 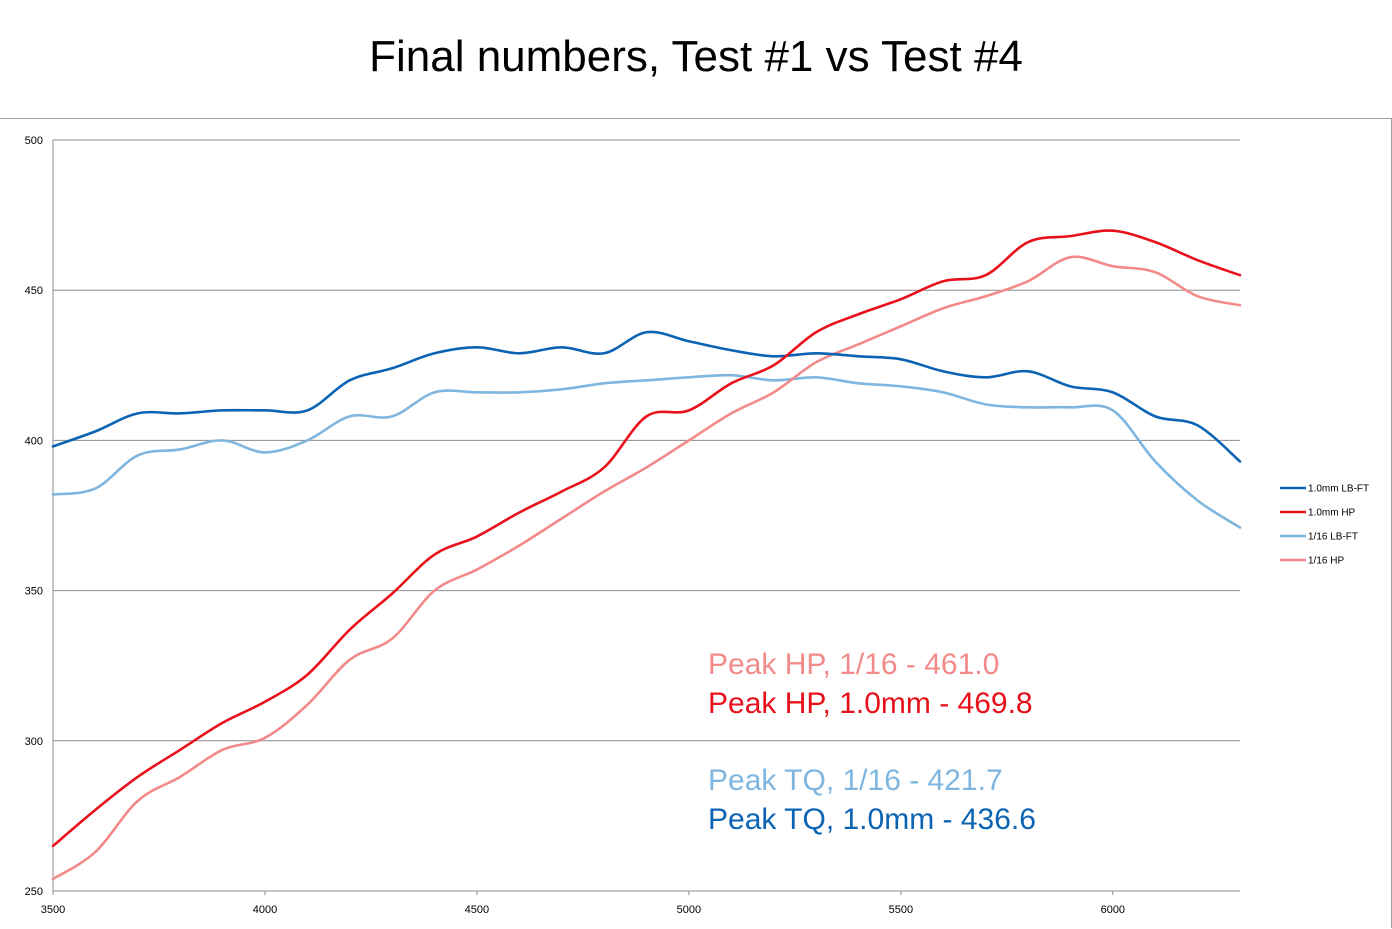 What do you see at coordinates (901, 910) in the screenshot?
I see `x-tick-label: 5500` at bounding box center [901, 910].